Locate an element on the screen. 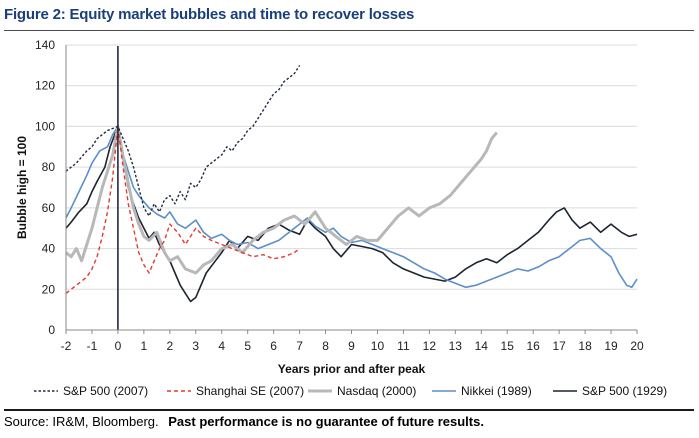  x-tick-label: 16 is located at coordinates (534, 346).